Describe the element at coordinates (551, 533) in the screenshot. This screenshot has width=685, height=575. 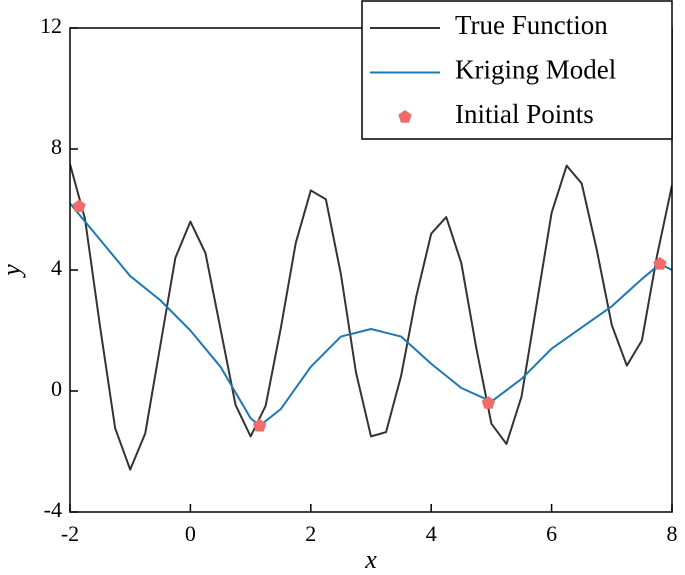
I see `x-tick-label: 6` at that location.